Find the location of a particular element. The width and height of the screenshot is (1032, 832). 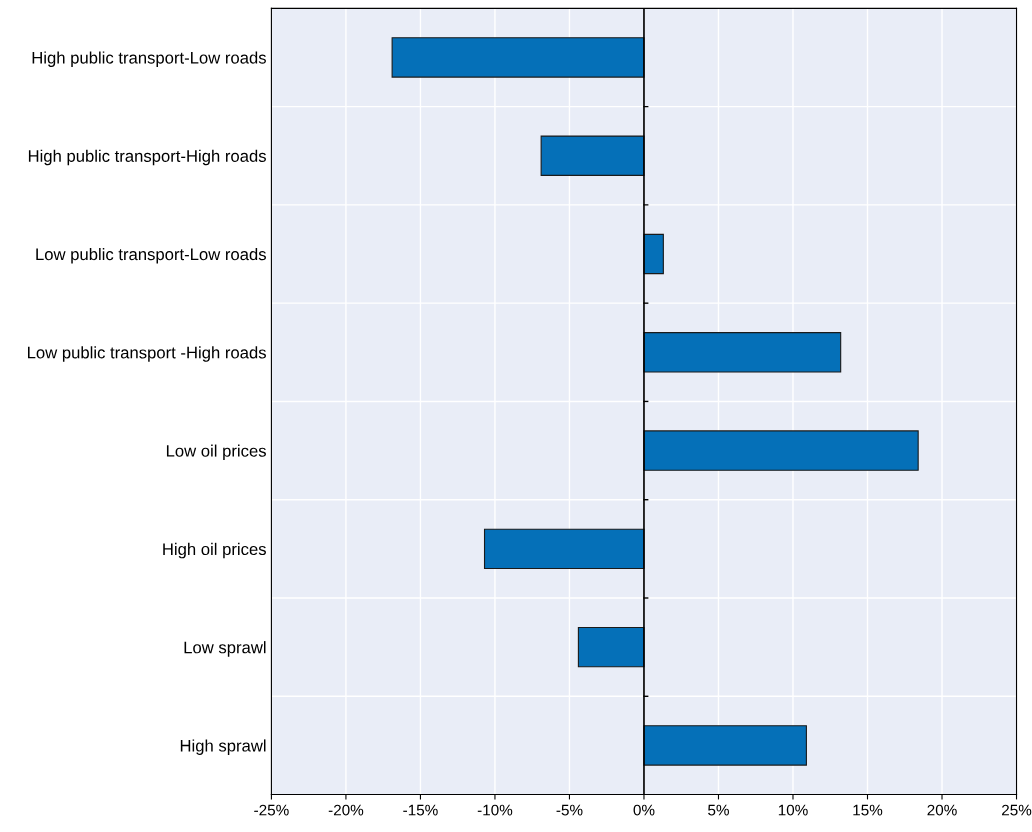

y-tick-label: Low public transport-Low roads is located at coordinates (151, 255).